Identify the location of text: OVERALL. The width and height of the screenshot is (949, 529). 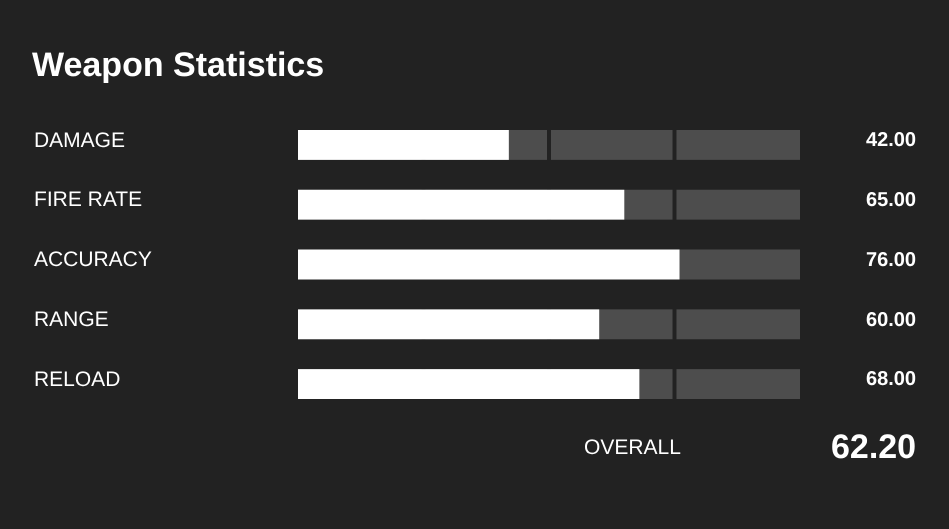
(632, 447).